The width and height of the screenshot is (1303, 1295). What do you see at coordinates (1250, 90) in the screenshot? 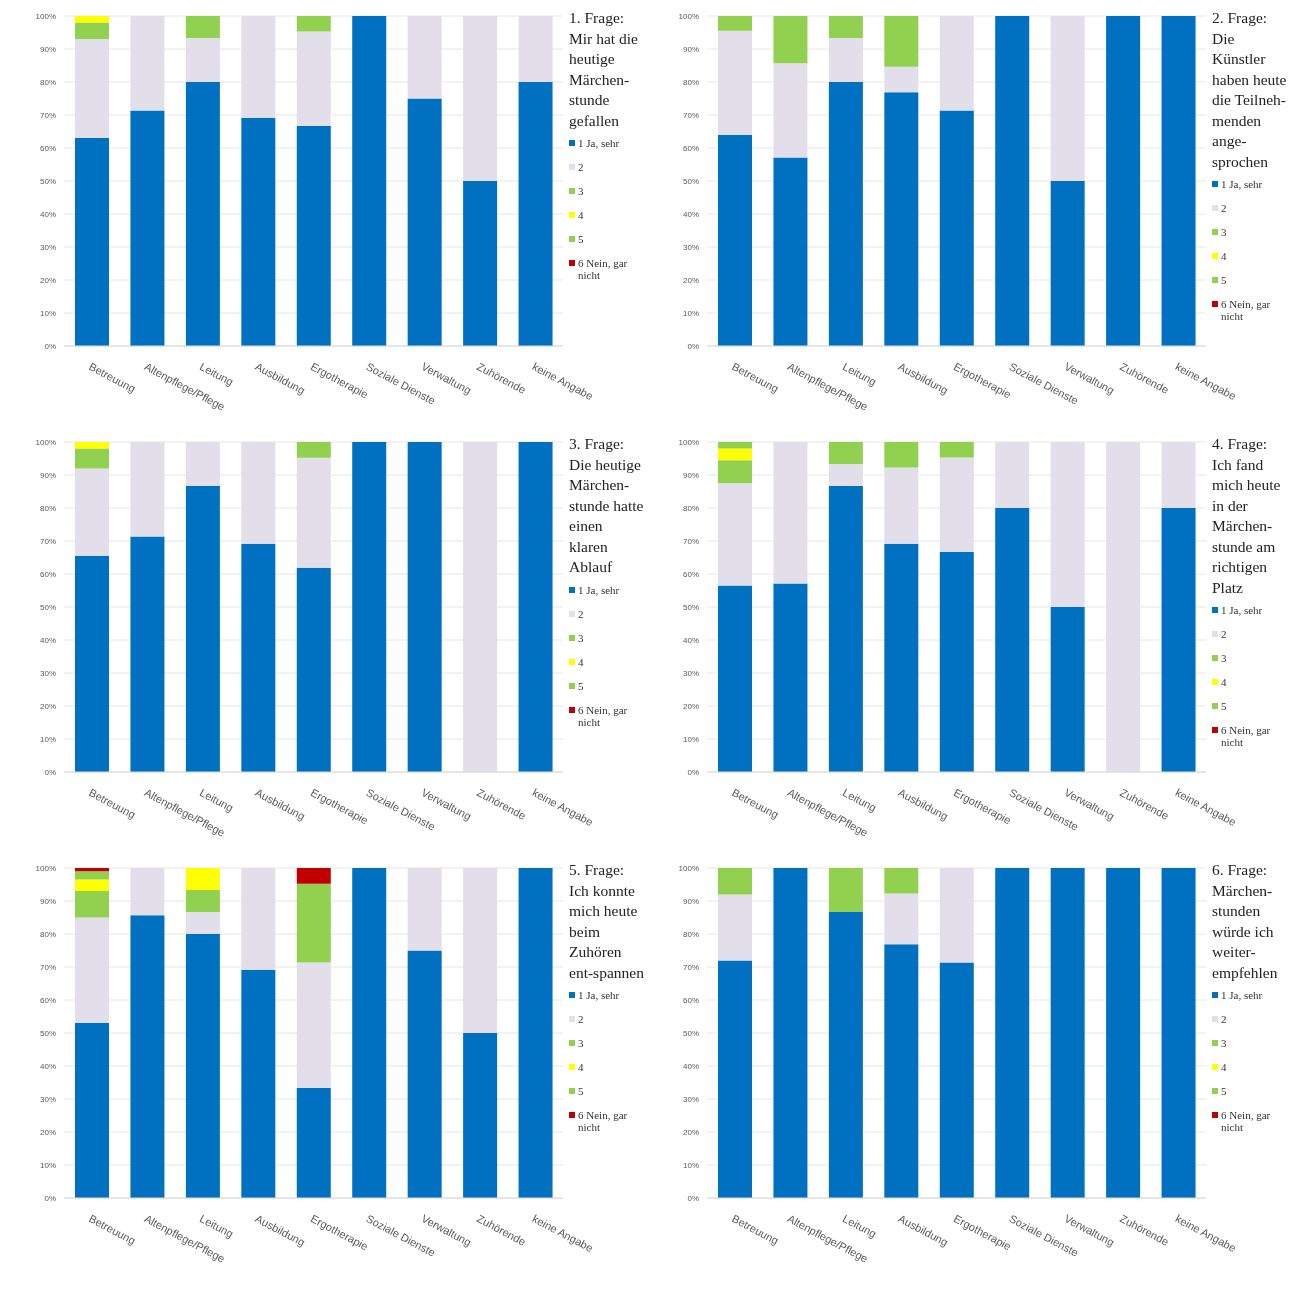
I see `text: 2. Frage: Die Künstler haben heute die Teilneh-menden ange-sprochen` at bounding box center [1250, 90].